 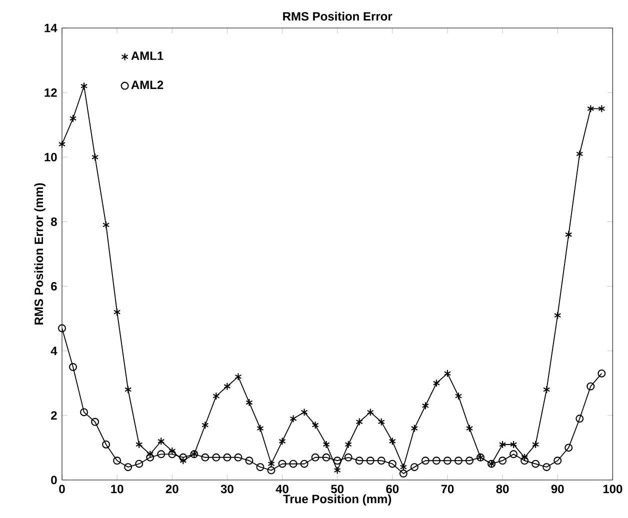 What do you see at coordinates (337, 16) in the screenshot?
I see `chart-title: RMS Position Error` at bounding box center [337, 16].